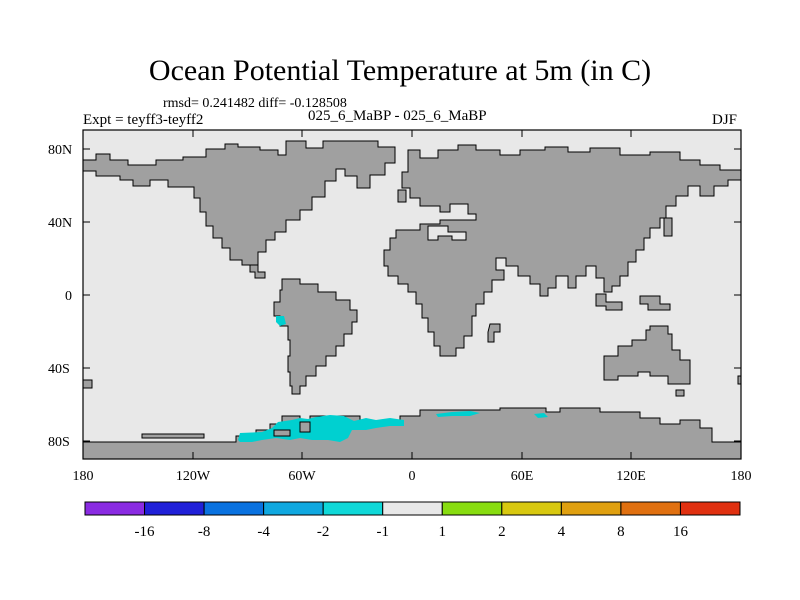  I want to click on land-tasmania, so click(680, 393).